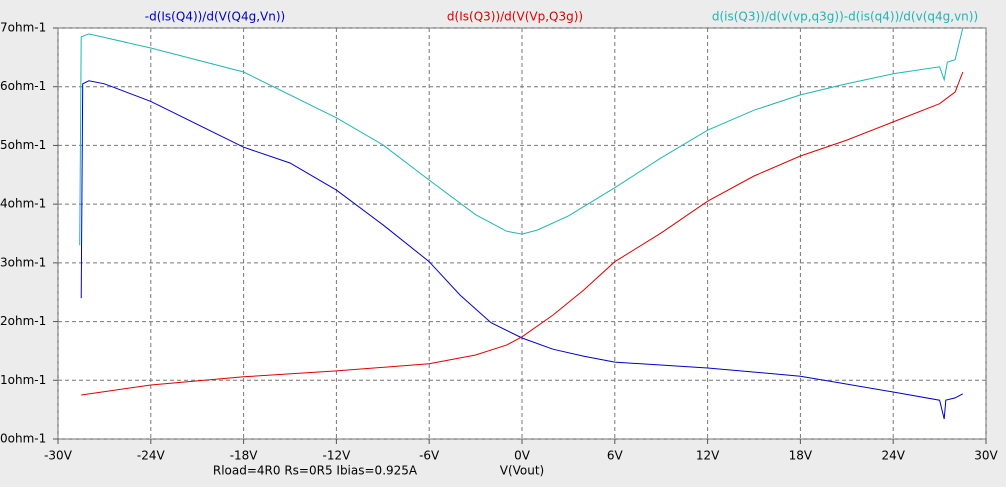 This screenshot has width=1006, height=487. Describe the element at coordinates (244, 456) in the screenshot. I see `x-tick-label: -18V` at that location.